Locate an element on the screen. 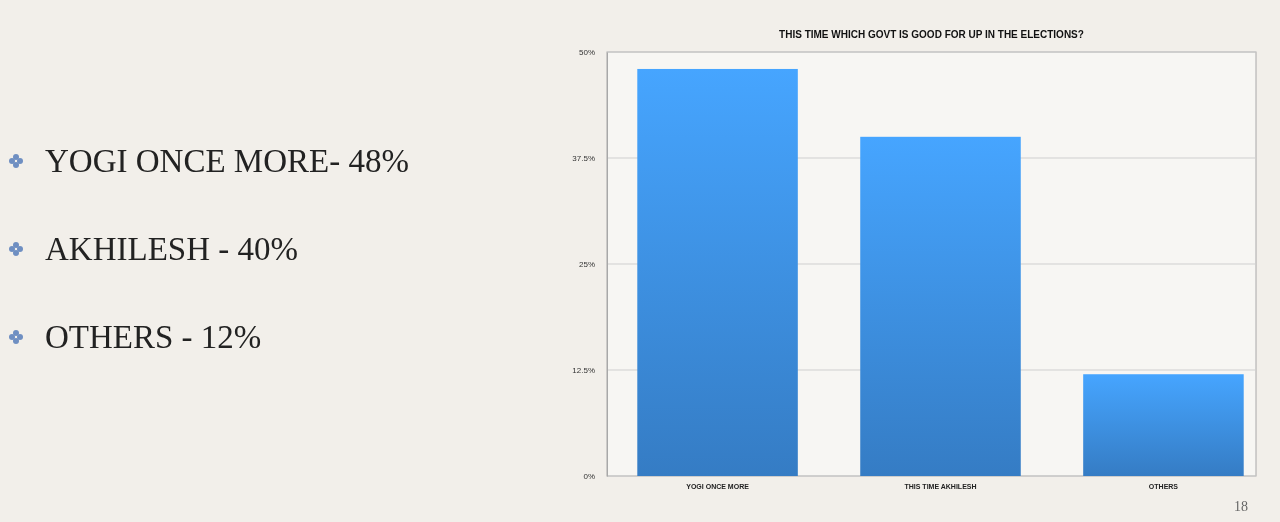  y-tick-label: 25% is located at coordinates (586, 265).